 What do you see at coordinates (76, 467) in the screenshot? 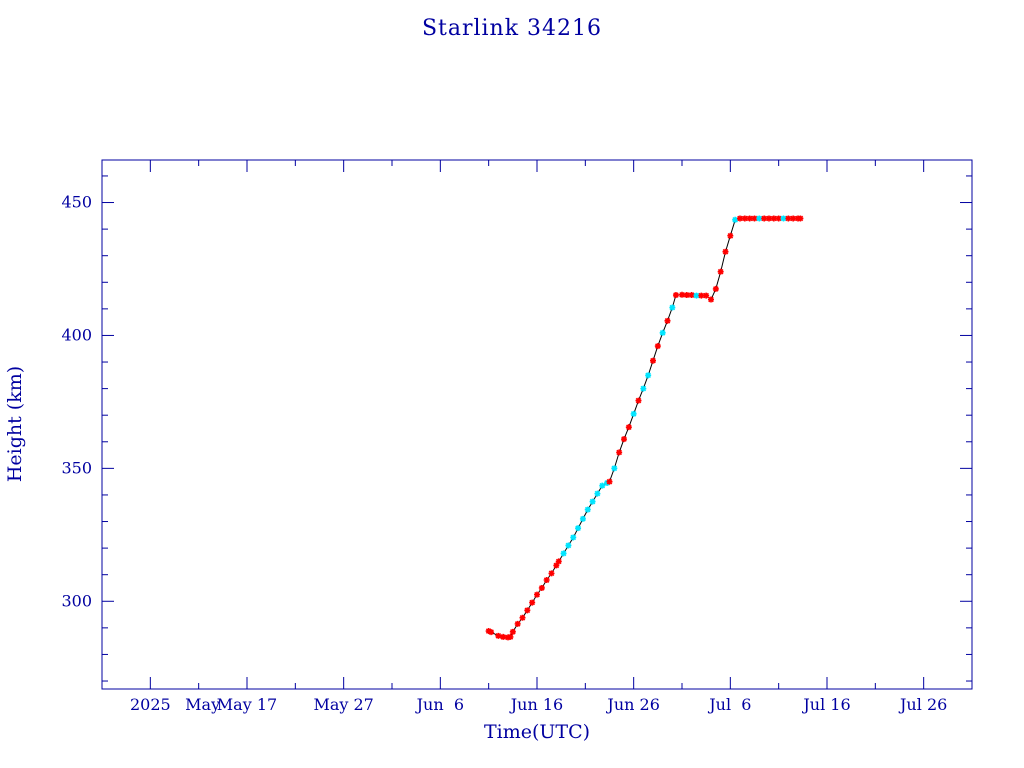
I see `y-tick-label: 350` at bounding box center [76, 467].